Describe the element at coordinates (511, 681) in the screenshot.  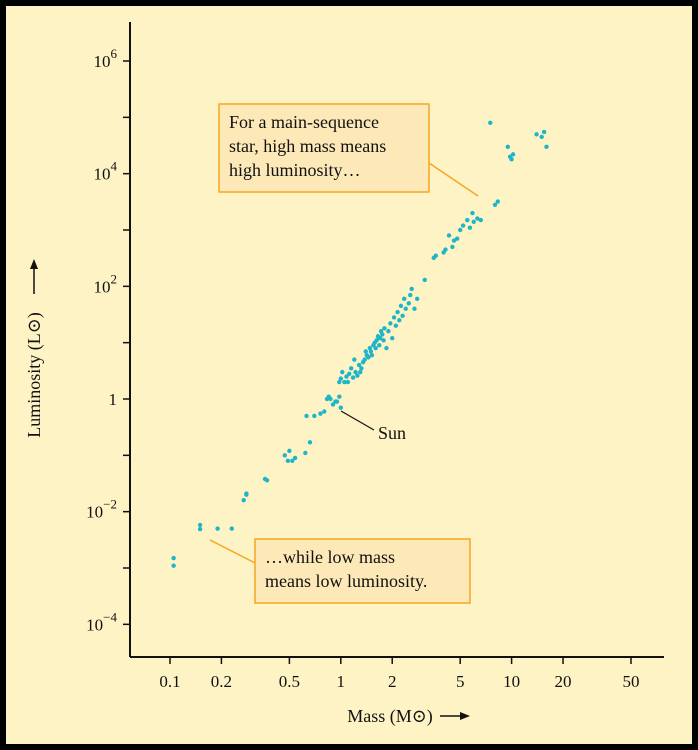
I see `x-tick-label: 10` at that location.